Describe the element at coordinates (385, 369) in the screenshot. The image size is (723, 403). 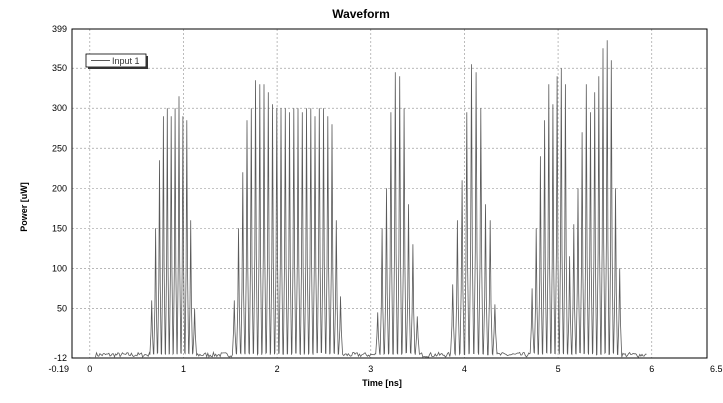
I see `x-axis-ticks: -0.19 0 1 2 3 4 5 6 6.59` at that location.